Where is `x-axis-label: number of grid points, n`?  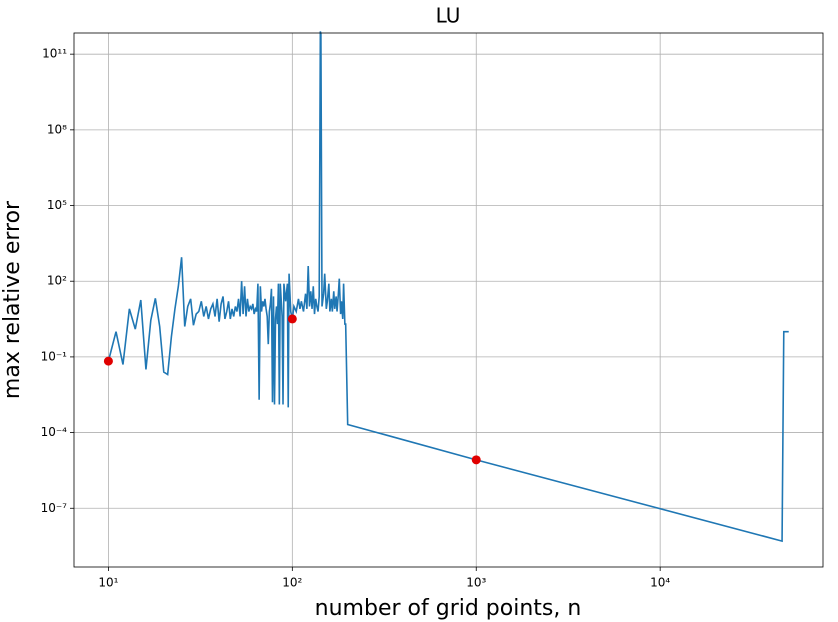 x-axis-label: number of grid points, n is located at coordinates (448, 608).